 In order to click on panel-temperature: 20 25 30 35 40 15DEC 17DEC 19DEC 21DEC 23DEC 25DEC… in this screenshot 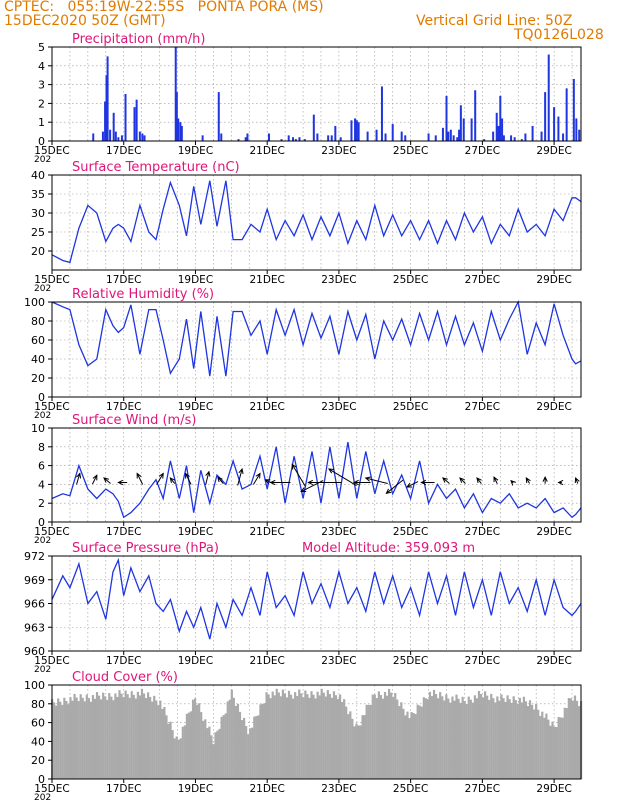, I will do `click(306, 227)`.